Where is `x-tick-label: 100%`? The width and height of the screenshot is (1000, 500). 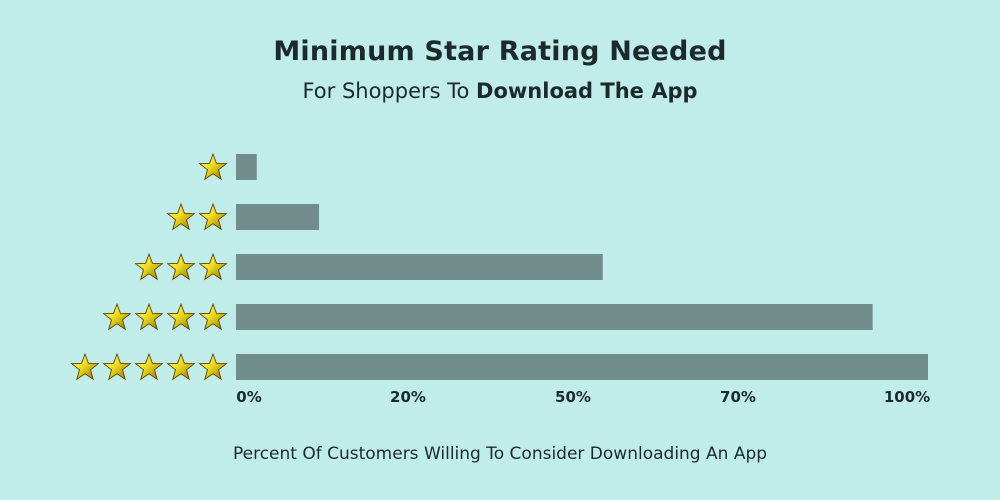 x-tick-label: 100% is located at coordinates (907, 397).